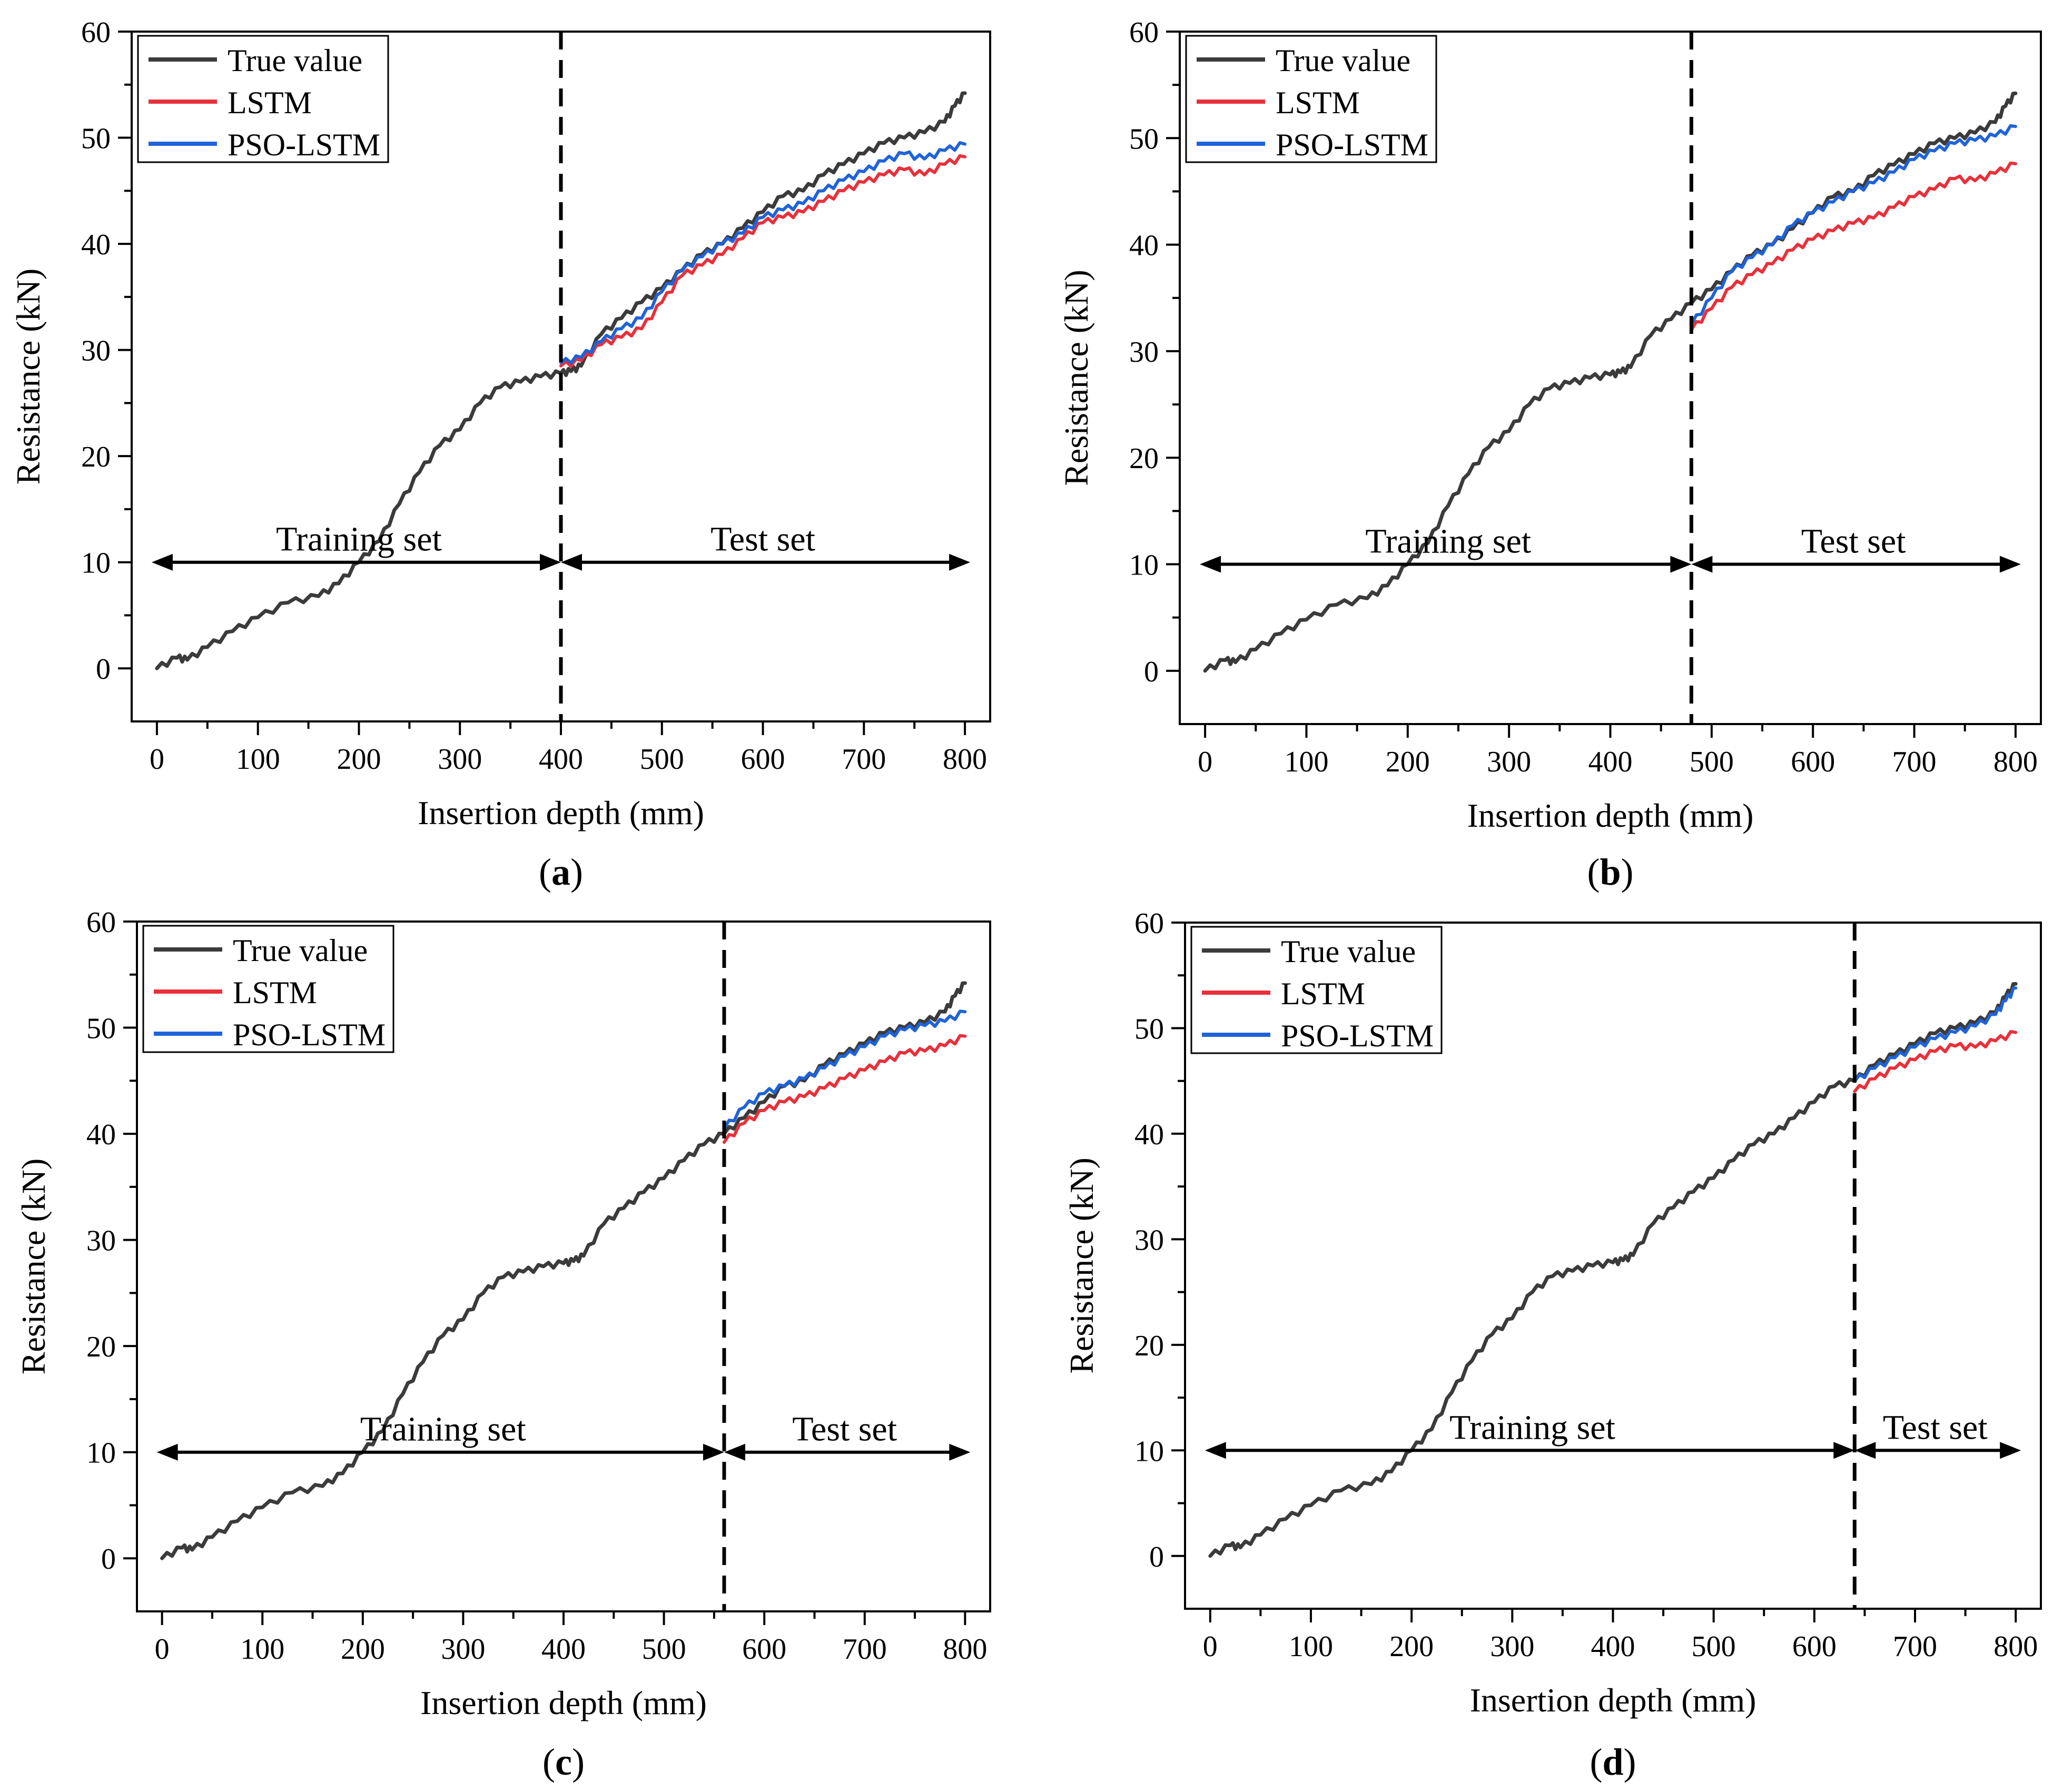  Describe the element at coordinates (564, 1762) in the screenshot. I see `panel-label: (c)` at that location.